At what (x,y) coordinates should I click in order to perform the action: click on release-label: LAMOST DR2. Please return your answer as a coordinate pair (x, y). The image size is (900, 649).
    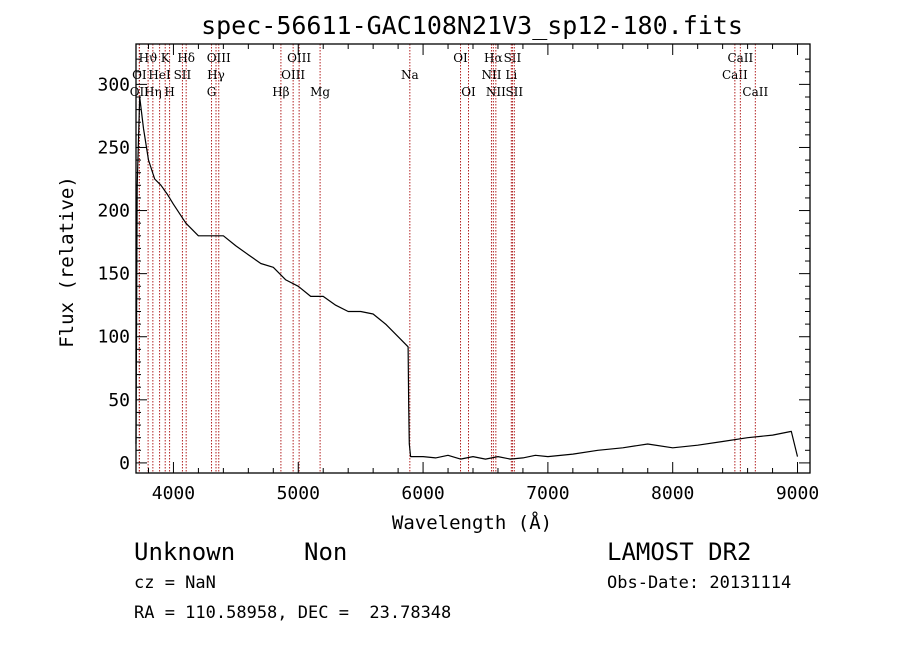
    Looking at the image, I should click on (679, 552).